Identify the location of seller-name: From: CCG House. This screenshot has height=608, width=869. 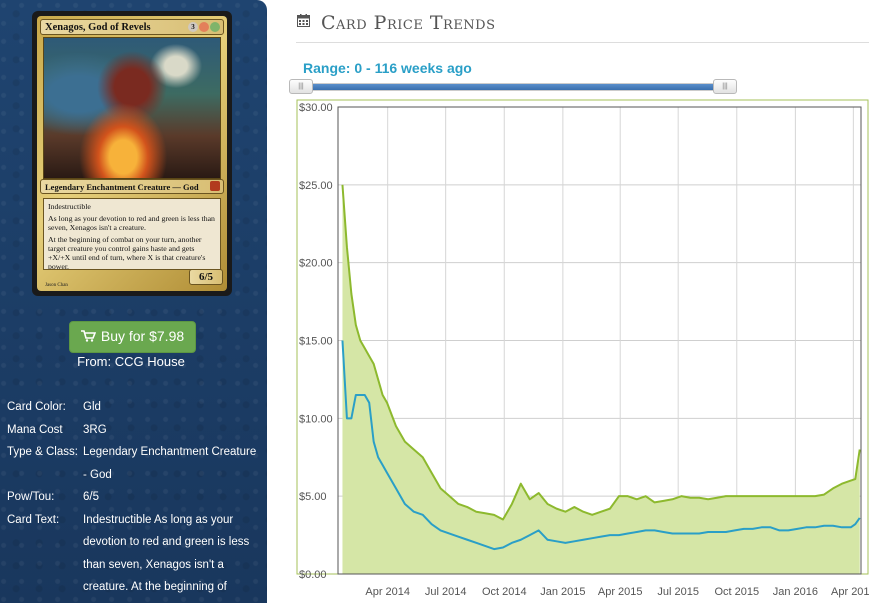
(131, 361).